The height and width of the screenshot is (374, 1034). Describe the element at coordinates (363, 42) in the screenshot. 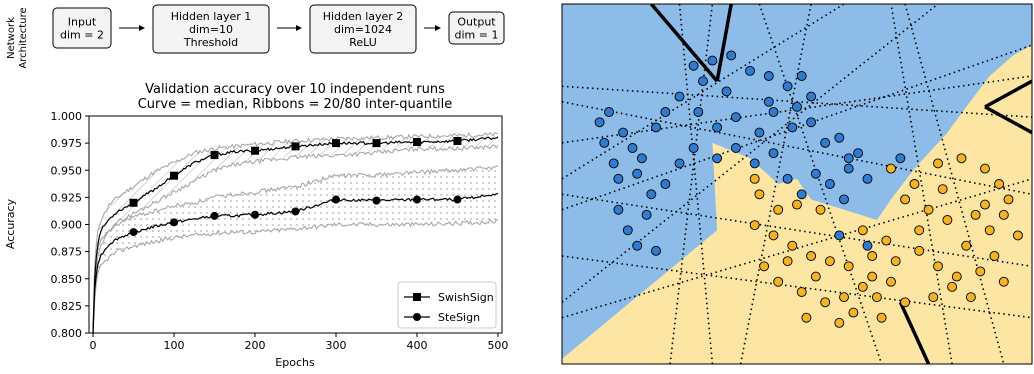

I see `architecture-box-label: ReLU` at that location.